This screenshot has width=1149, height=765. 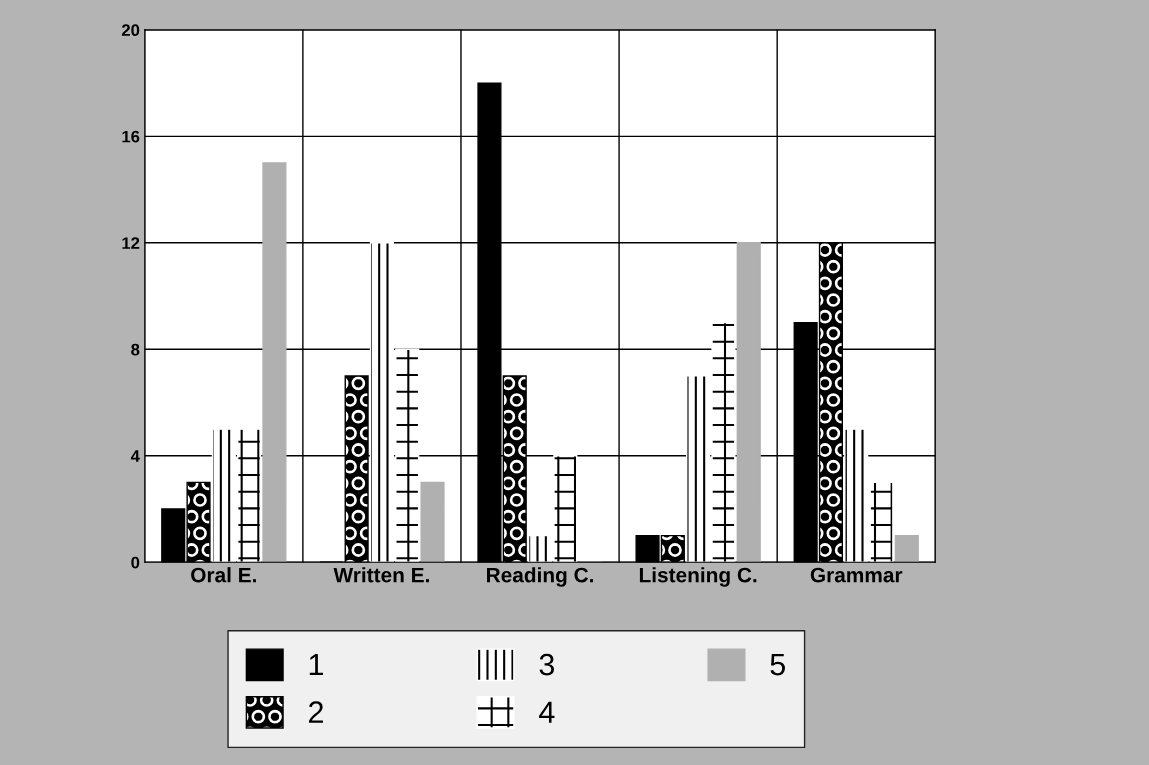 What do you see at coordinates (381, 575) in the screenshot?
I see `x-tick-label: Written E.` at bounding box center [381, 575].